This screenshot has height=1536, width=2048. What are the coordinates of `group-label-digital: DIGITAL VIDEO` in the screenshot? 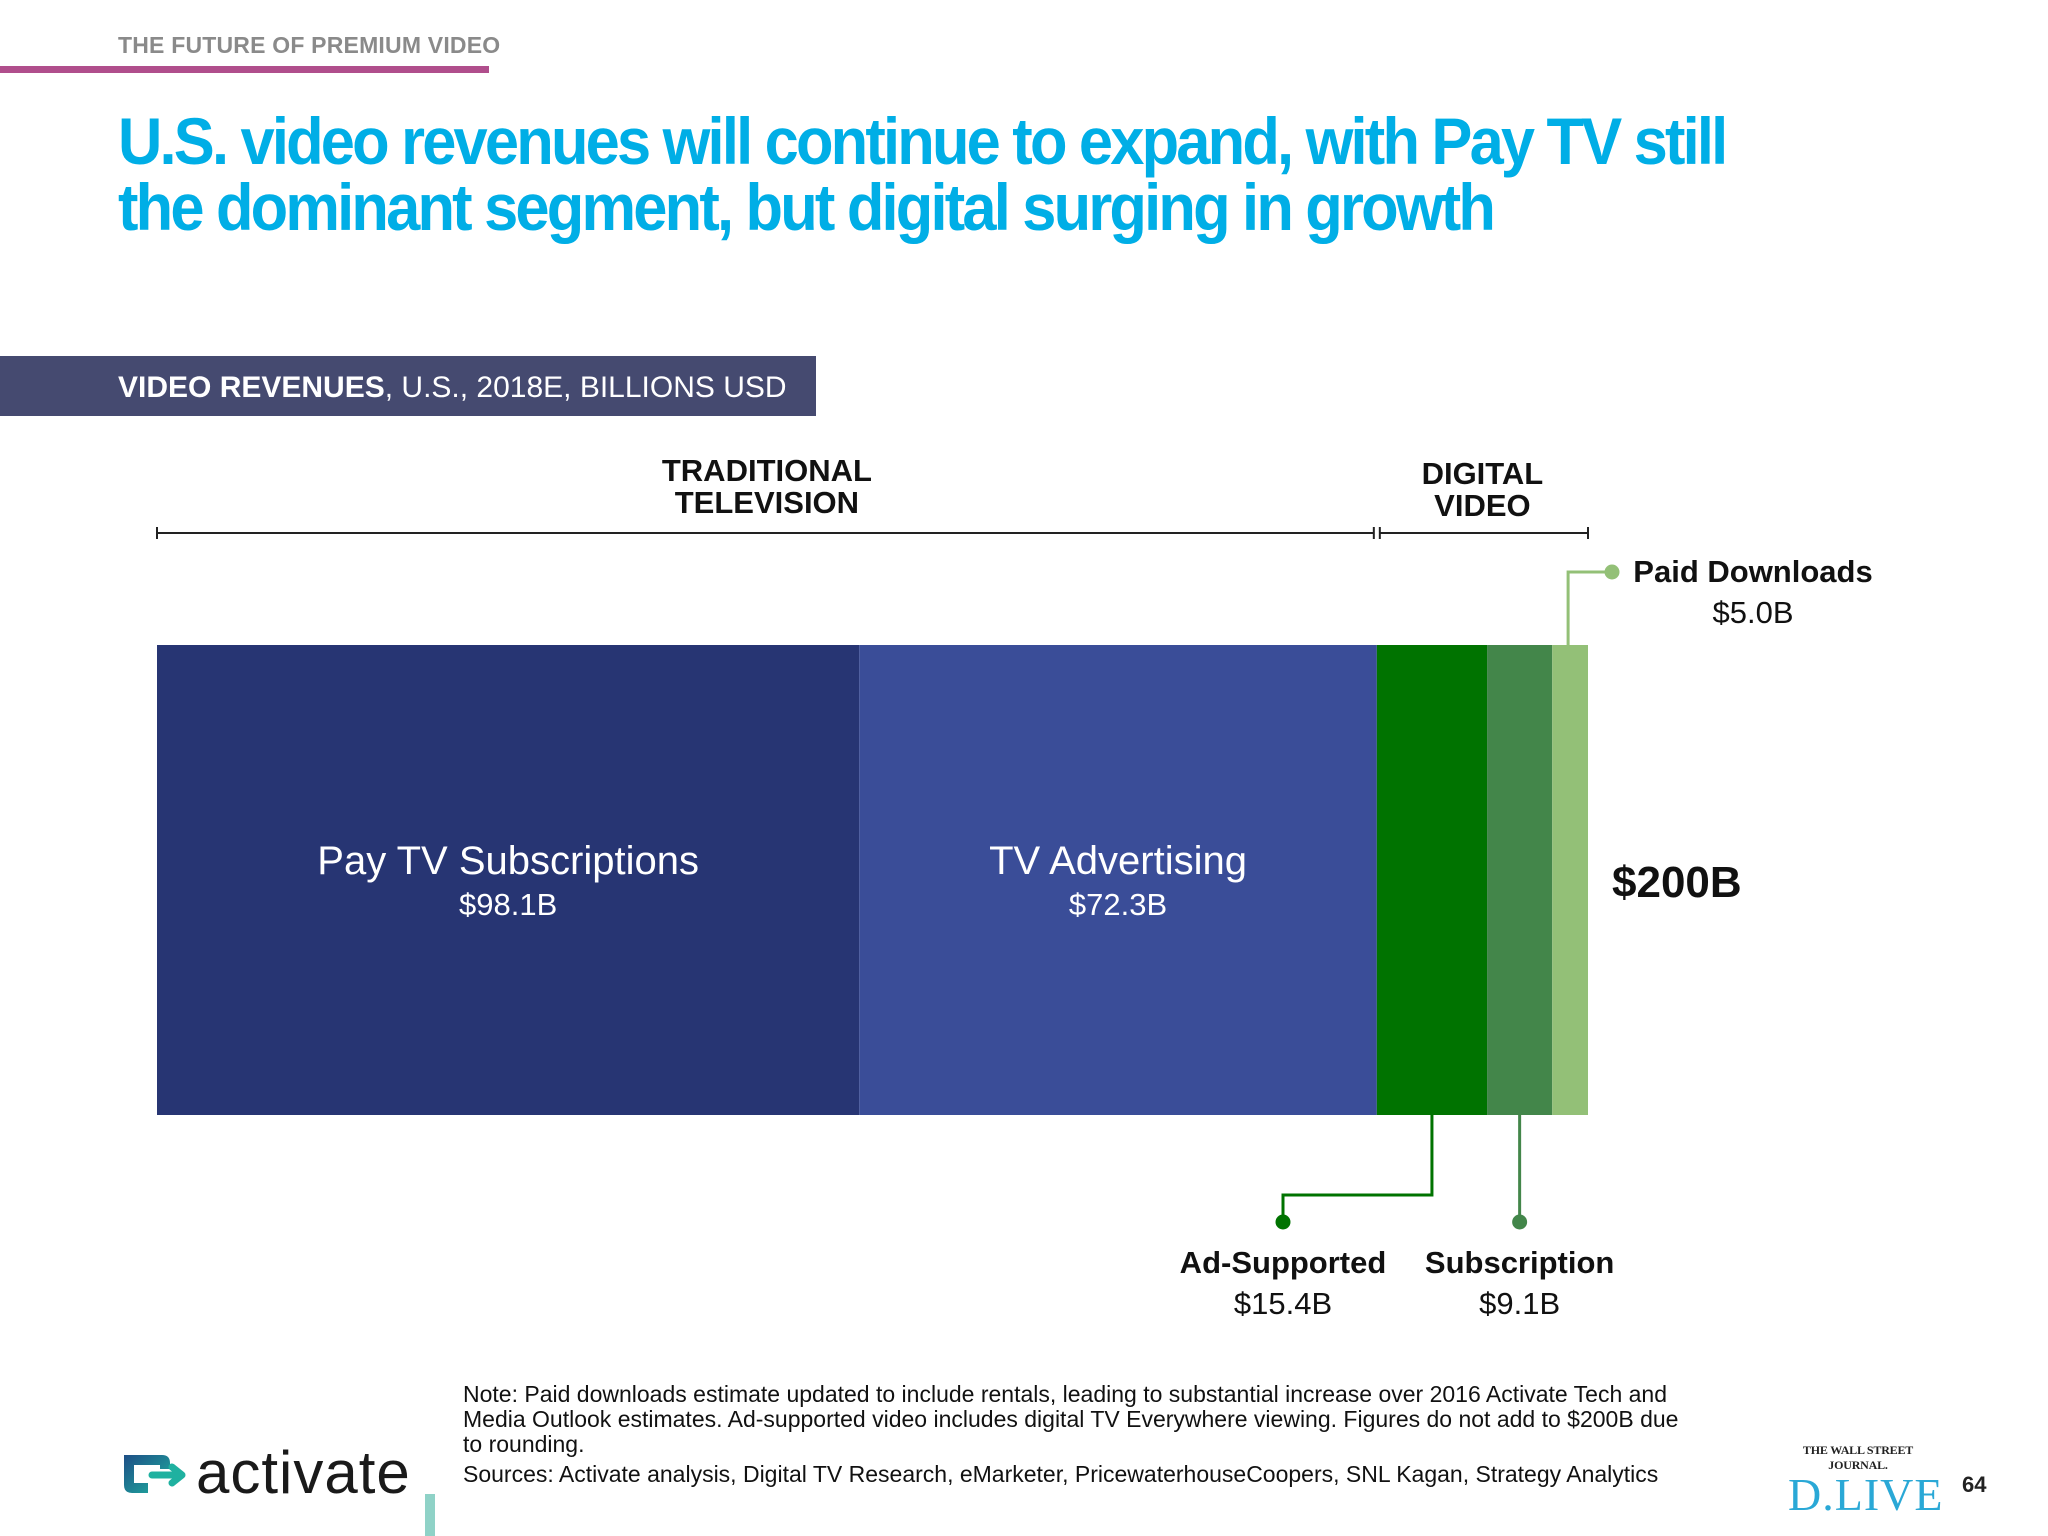 It's located at (1482, 490).